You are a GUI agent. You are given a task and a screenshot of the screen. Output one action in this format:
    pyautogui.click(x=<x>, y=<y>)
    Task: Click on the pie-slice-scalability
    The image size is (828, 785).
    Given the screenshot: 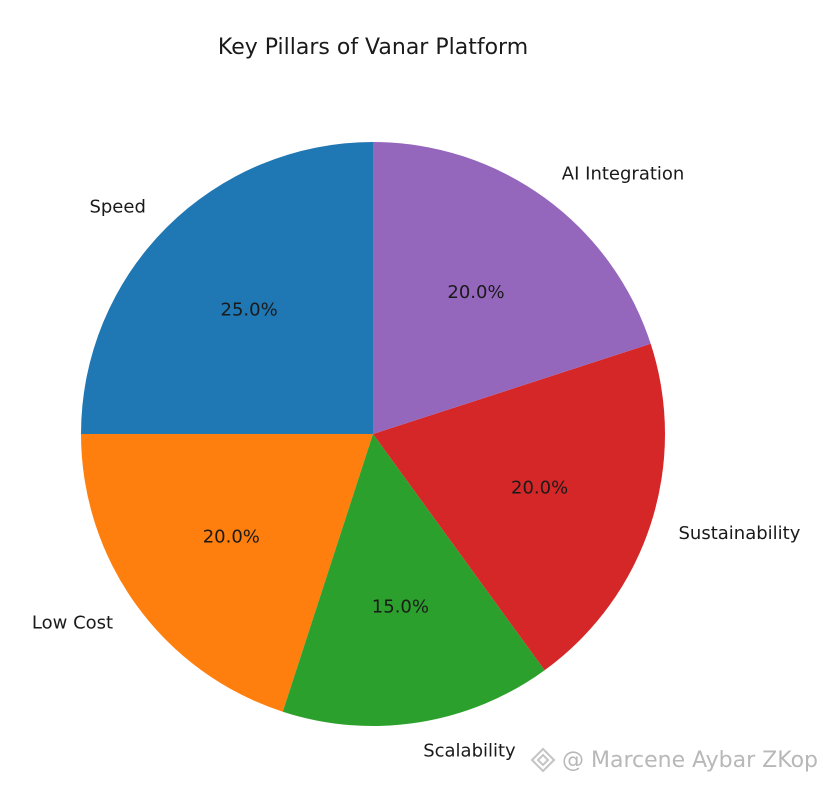 What is the action you would take?
    pyautogui.click(x=413, y=580)
    